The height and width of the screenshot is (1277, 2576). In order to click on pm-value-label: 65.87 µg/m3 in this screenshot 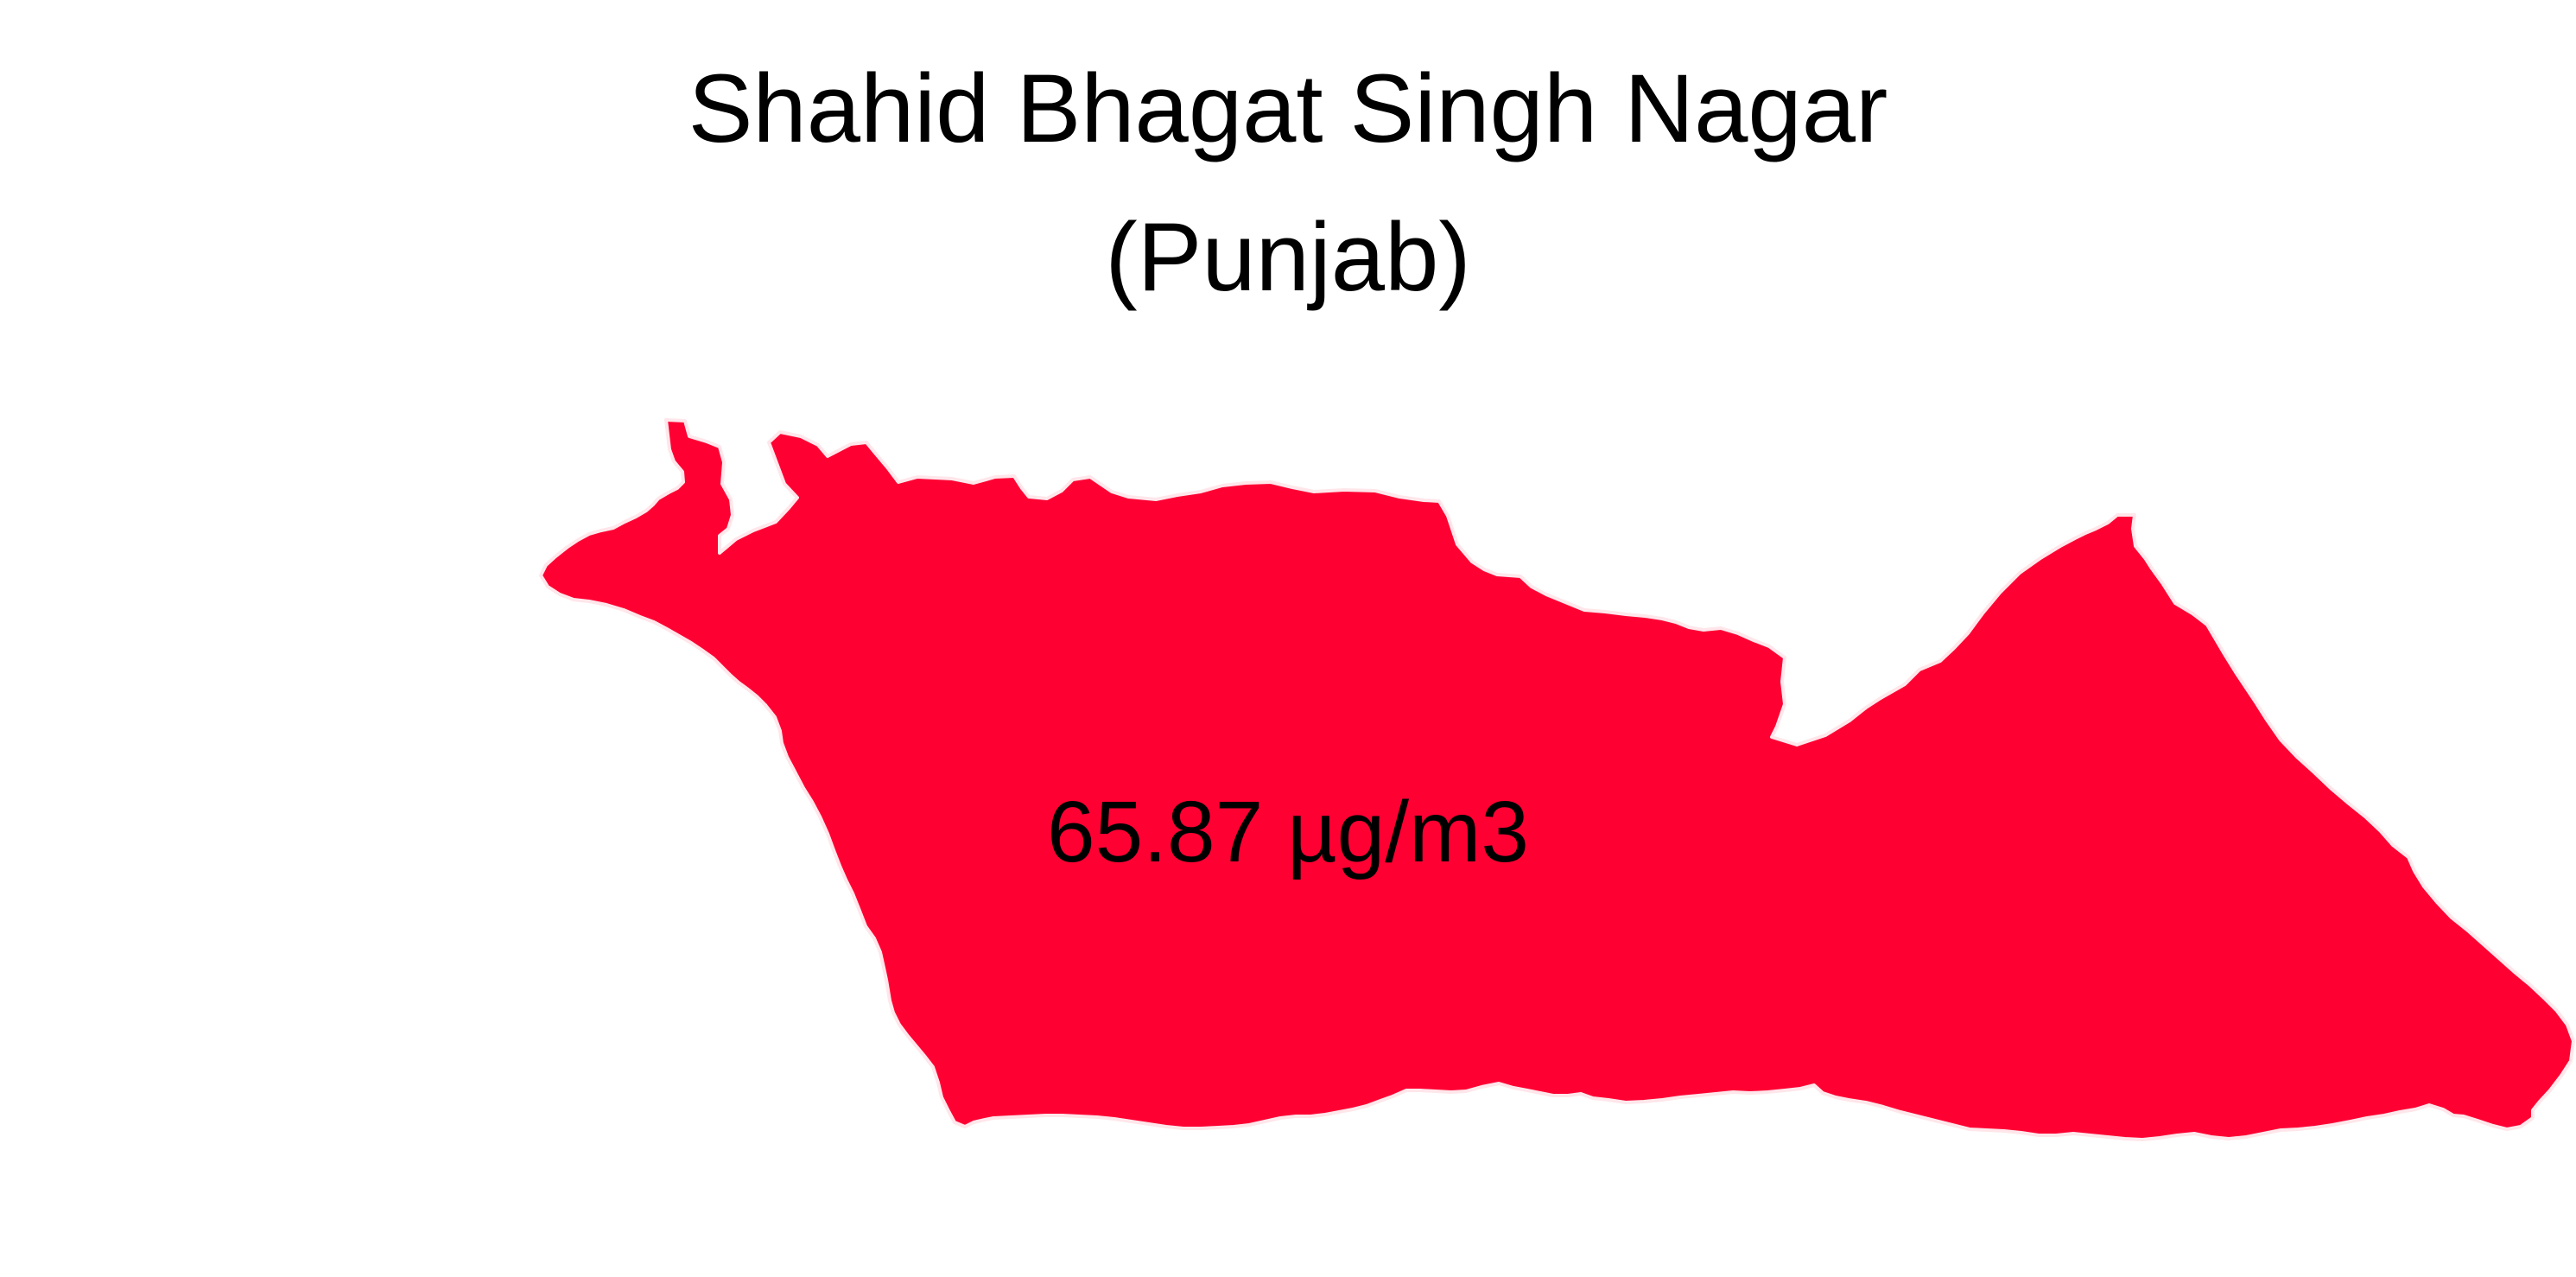, I will do `click(1288, 832)`.